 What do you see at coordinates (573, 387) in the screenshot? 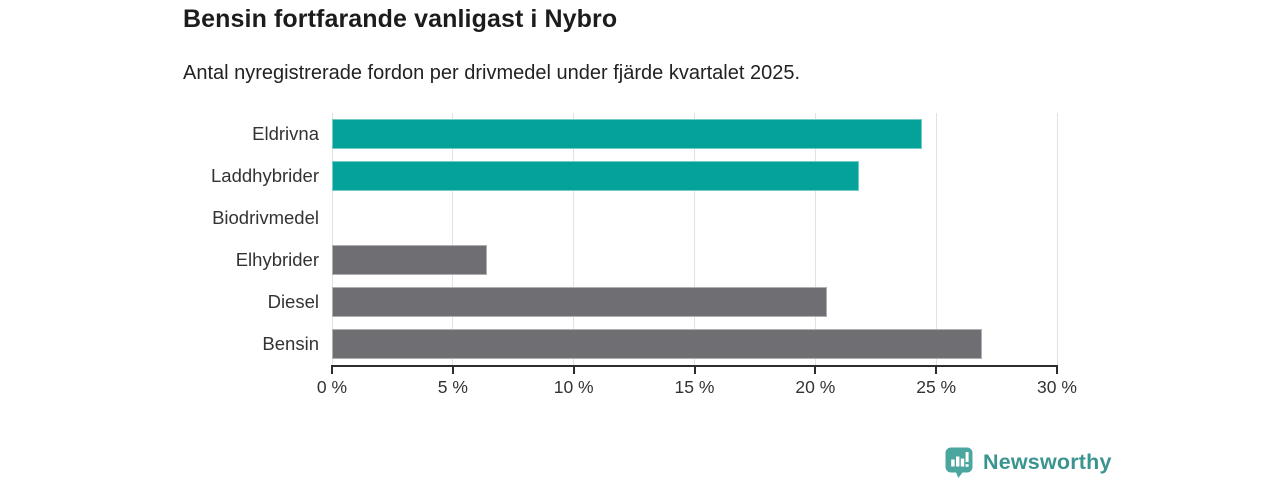
I see `x-axis-tick-label-10: 10 %` at bounding box center [573, 387].